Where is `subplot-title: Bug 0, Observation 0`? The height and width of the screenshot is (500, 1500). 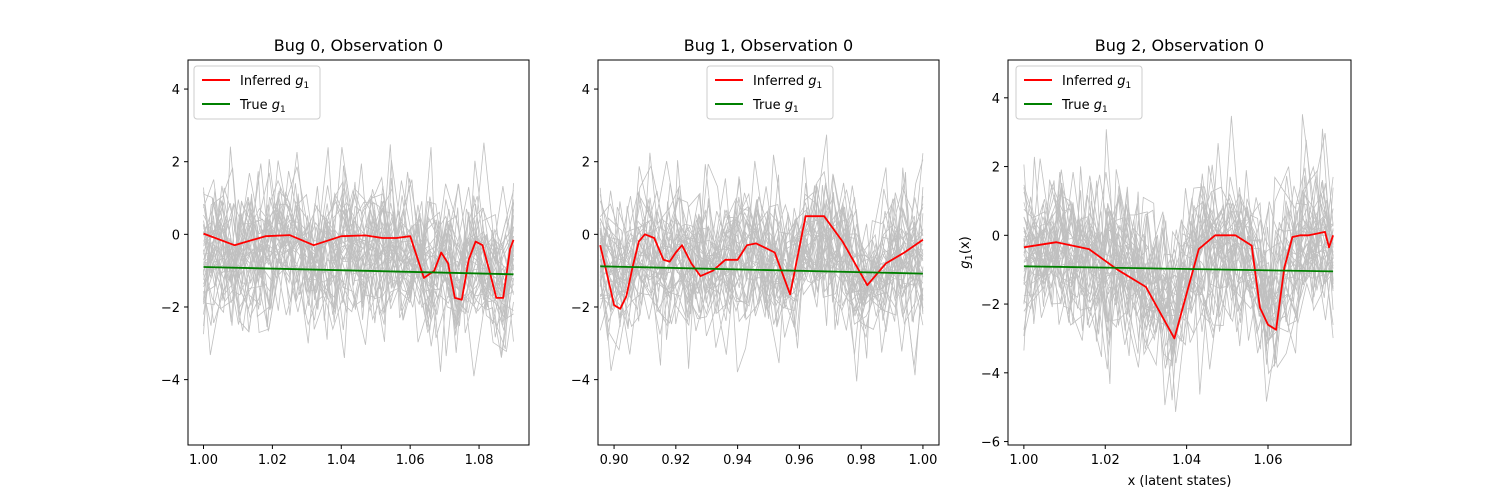
subplot-title: Bug 0, Observation 0 is located at coordinates (358, 45).